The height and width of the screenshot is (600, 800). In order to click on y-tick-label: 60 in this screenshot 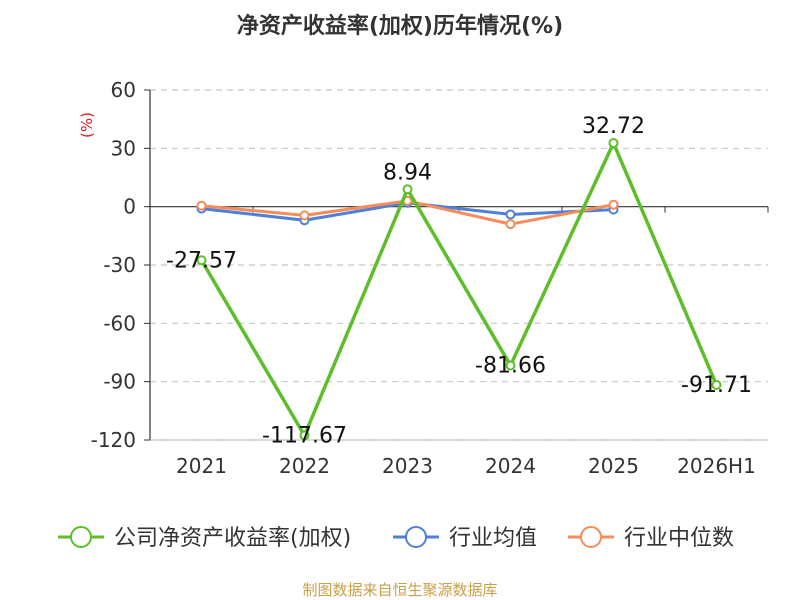, I will do `click(123, 90)`.